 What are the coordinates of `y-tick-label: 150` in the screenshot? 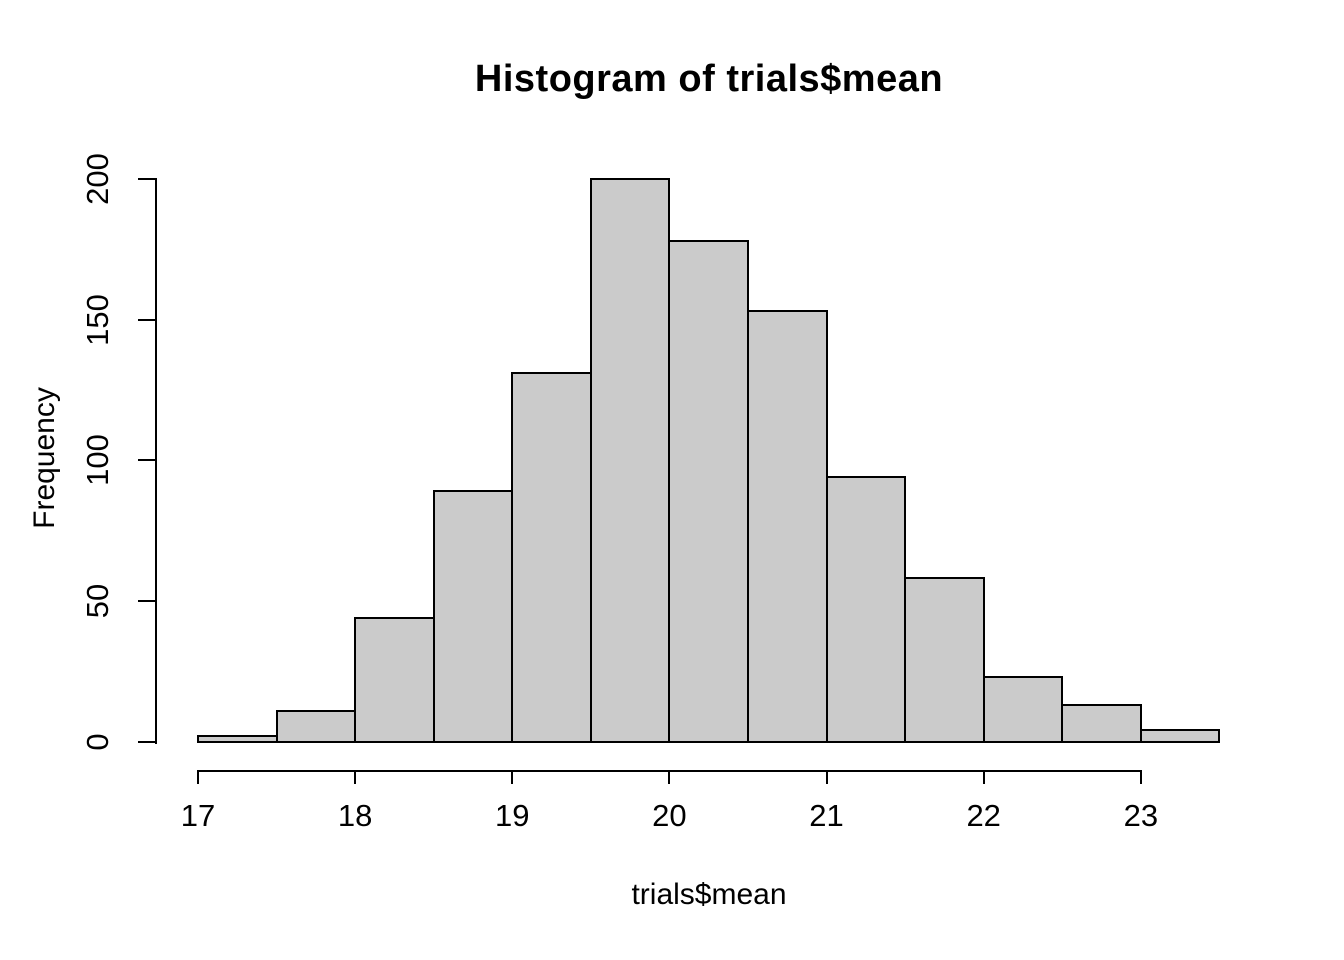 It's located at (97, 319).